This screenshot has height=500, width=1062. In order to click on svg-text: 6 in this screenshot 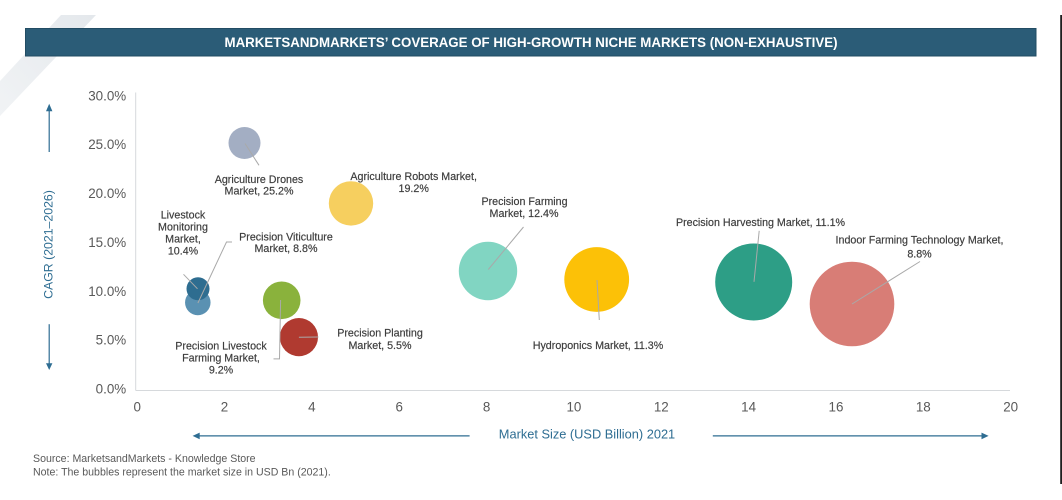, I will do `click(398, 406)`.